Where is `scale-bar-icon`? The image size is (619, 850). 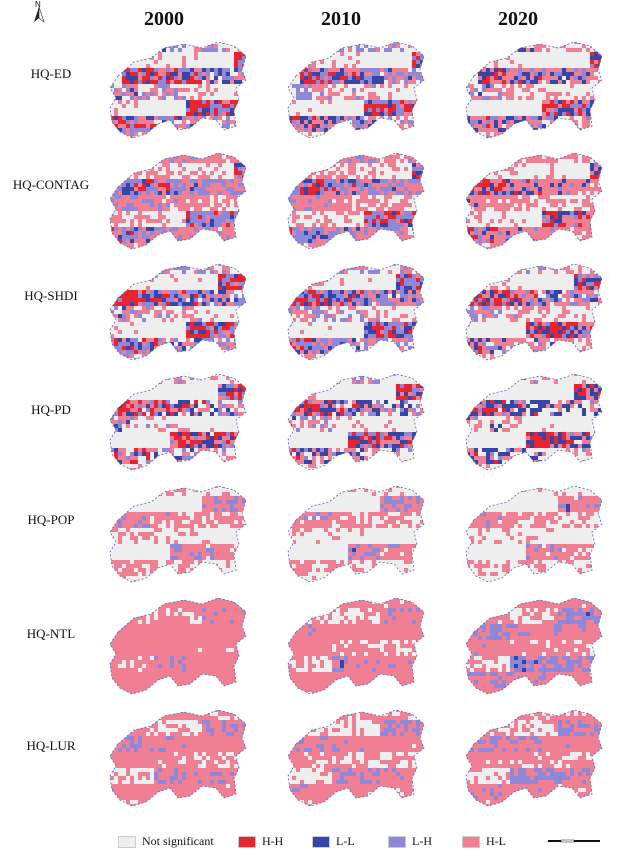 scale-bar-icon is located at coordinates (574, 841).